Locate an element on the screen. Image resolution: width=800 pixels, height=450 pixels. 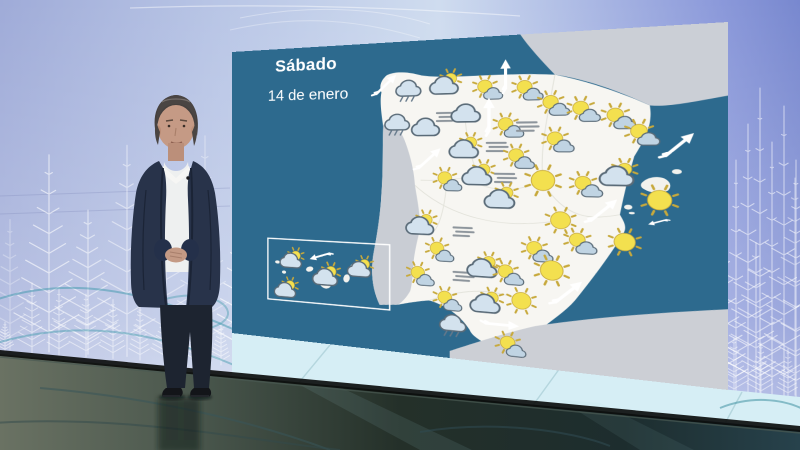
presenter-hair-front is located at coordinates (176, 109).